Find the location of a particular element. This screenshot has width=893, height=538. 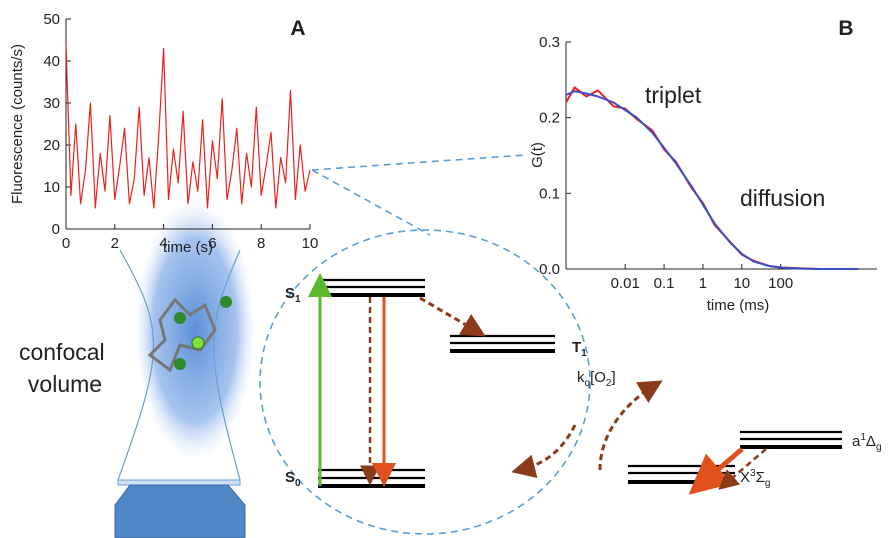

x-tick-label: 100 is located at coordinates (780, 283).